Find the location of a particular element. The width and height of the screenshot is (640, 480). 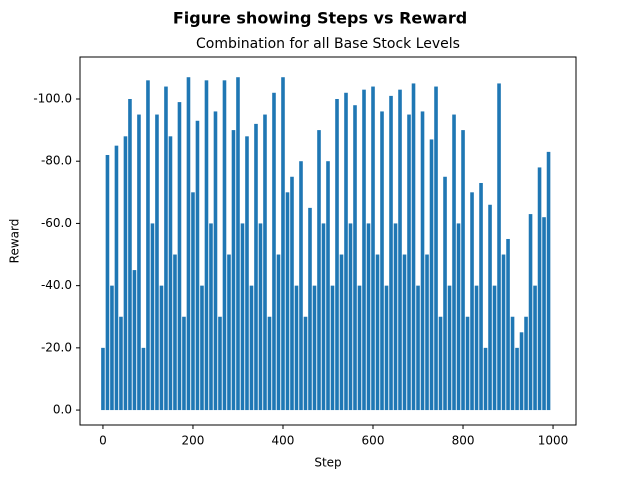

y-tick-label: 0.0 is located at coordinates (62, 410).